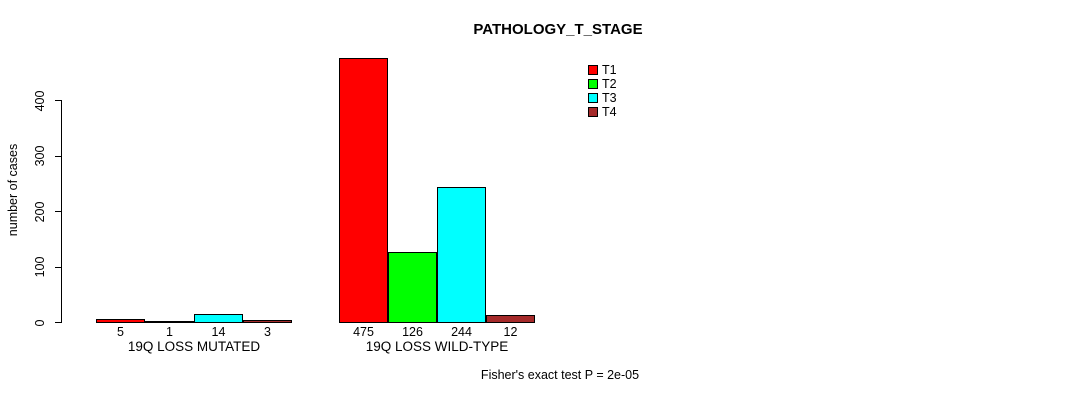 The height and width of the screenshot is (400, 1090). Describe the element at coordinates (558, 29) in the screenshot. I see `chart-title: PATHOLOGY_T_STAGE` at that location.